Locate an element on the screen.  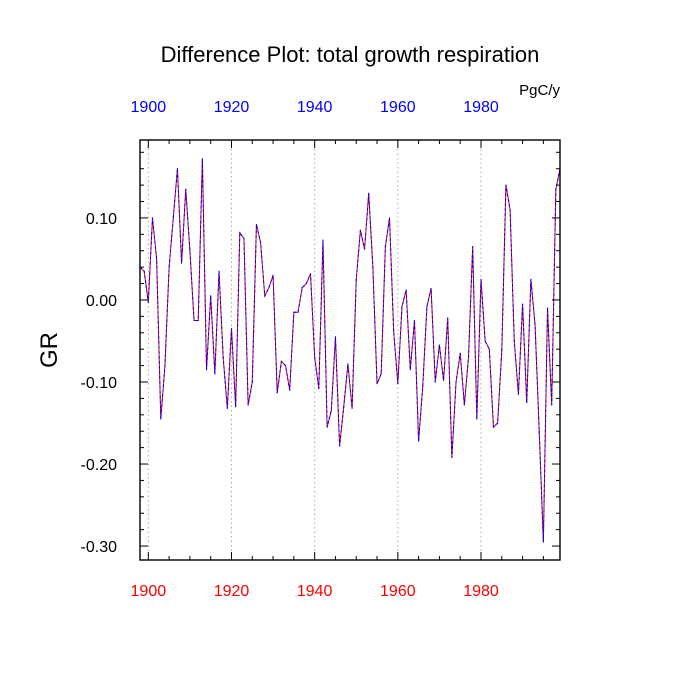
data-point-1914 is located at coordinates (206, 370).